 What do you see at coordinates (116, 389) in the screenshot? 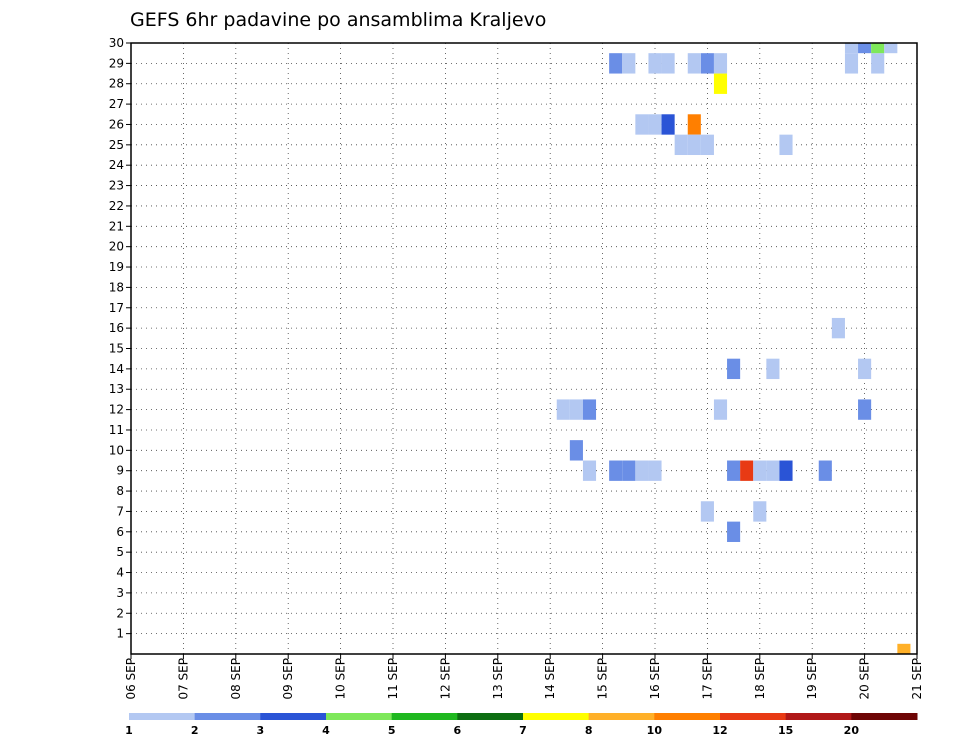
I see `y-tick-label: 13` at bounding box center [116, 389].